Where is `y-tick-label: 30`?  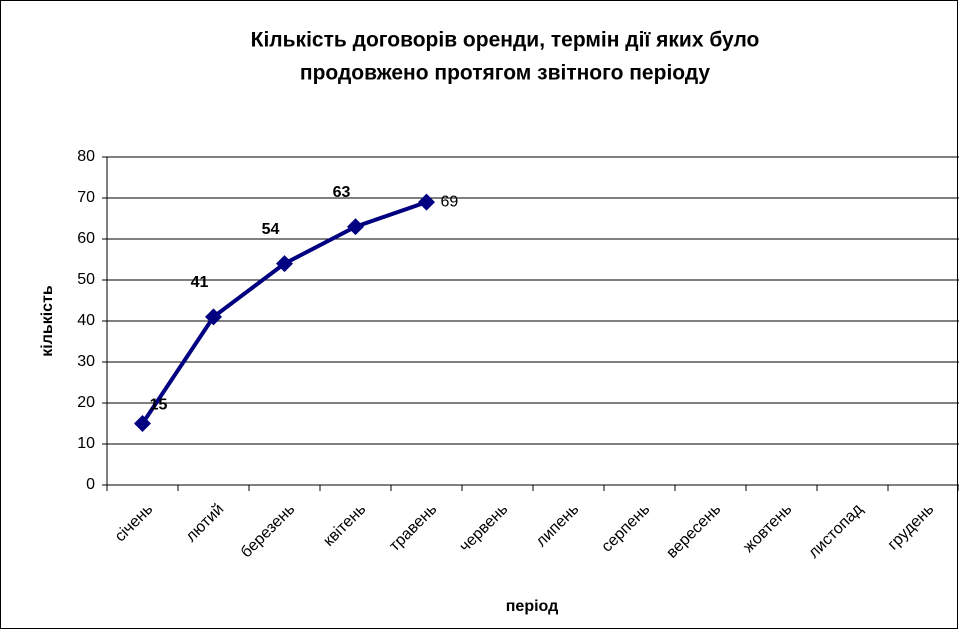
y-tick-label: 30 is located at coordinates (86, 361).